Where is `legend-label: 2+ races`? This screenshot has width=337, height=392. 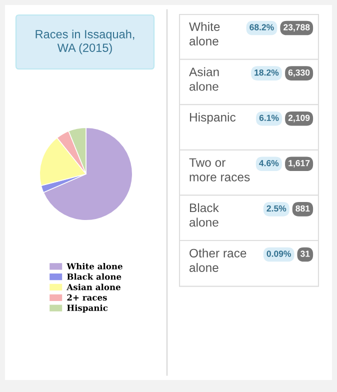 legend-label: 2+ races is located at coordinates (87, 297).